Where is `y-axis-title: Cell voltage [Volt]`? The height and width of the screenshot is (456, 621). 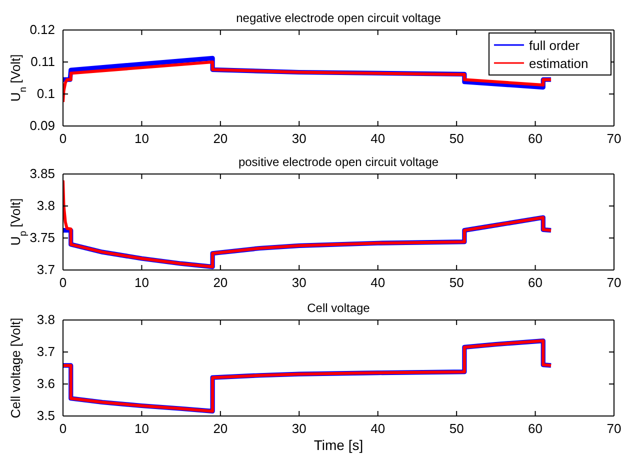
y-axis-title: Cell voltage [Volt] is located at coordinates (15, 368).